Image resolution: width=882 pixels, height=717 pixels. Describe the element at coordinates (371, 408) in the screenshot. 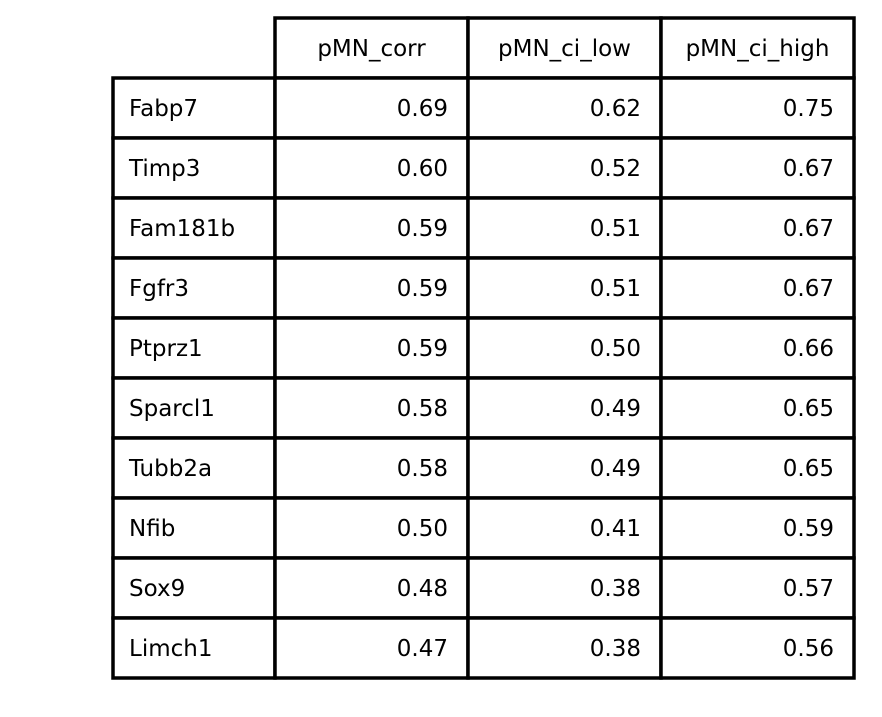

I see `value-cell: 0.58` at that location.